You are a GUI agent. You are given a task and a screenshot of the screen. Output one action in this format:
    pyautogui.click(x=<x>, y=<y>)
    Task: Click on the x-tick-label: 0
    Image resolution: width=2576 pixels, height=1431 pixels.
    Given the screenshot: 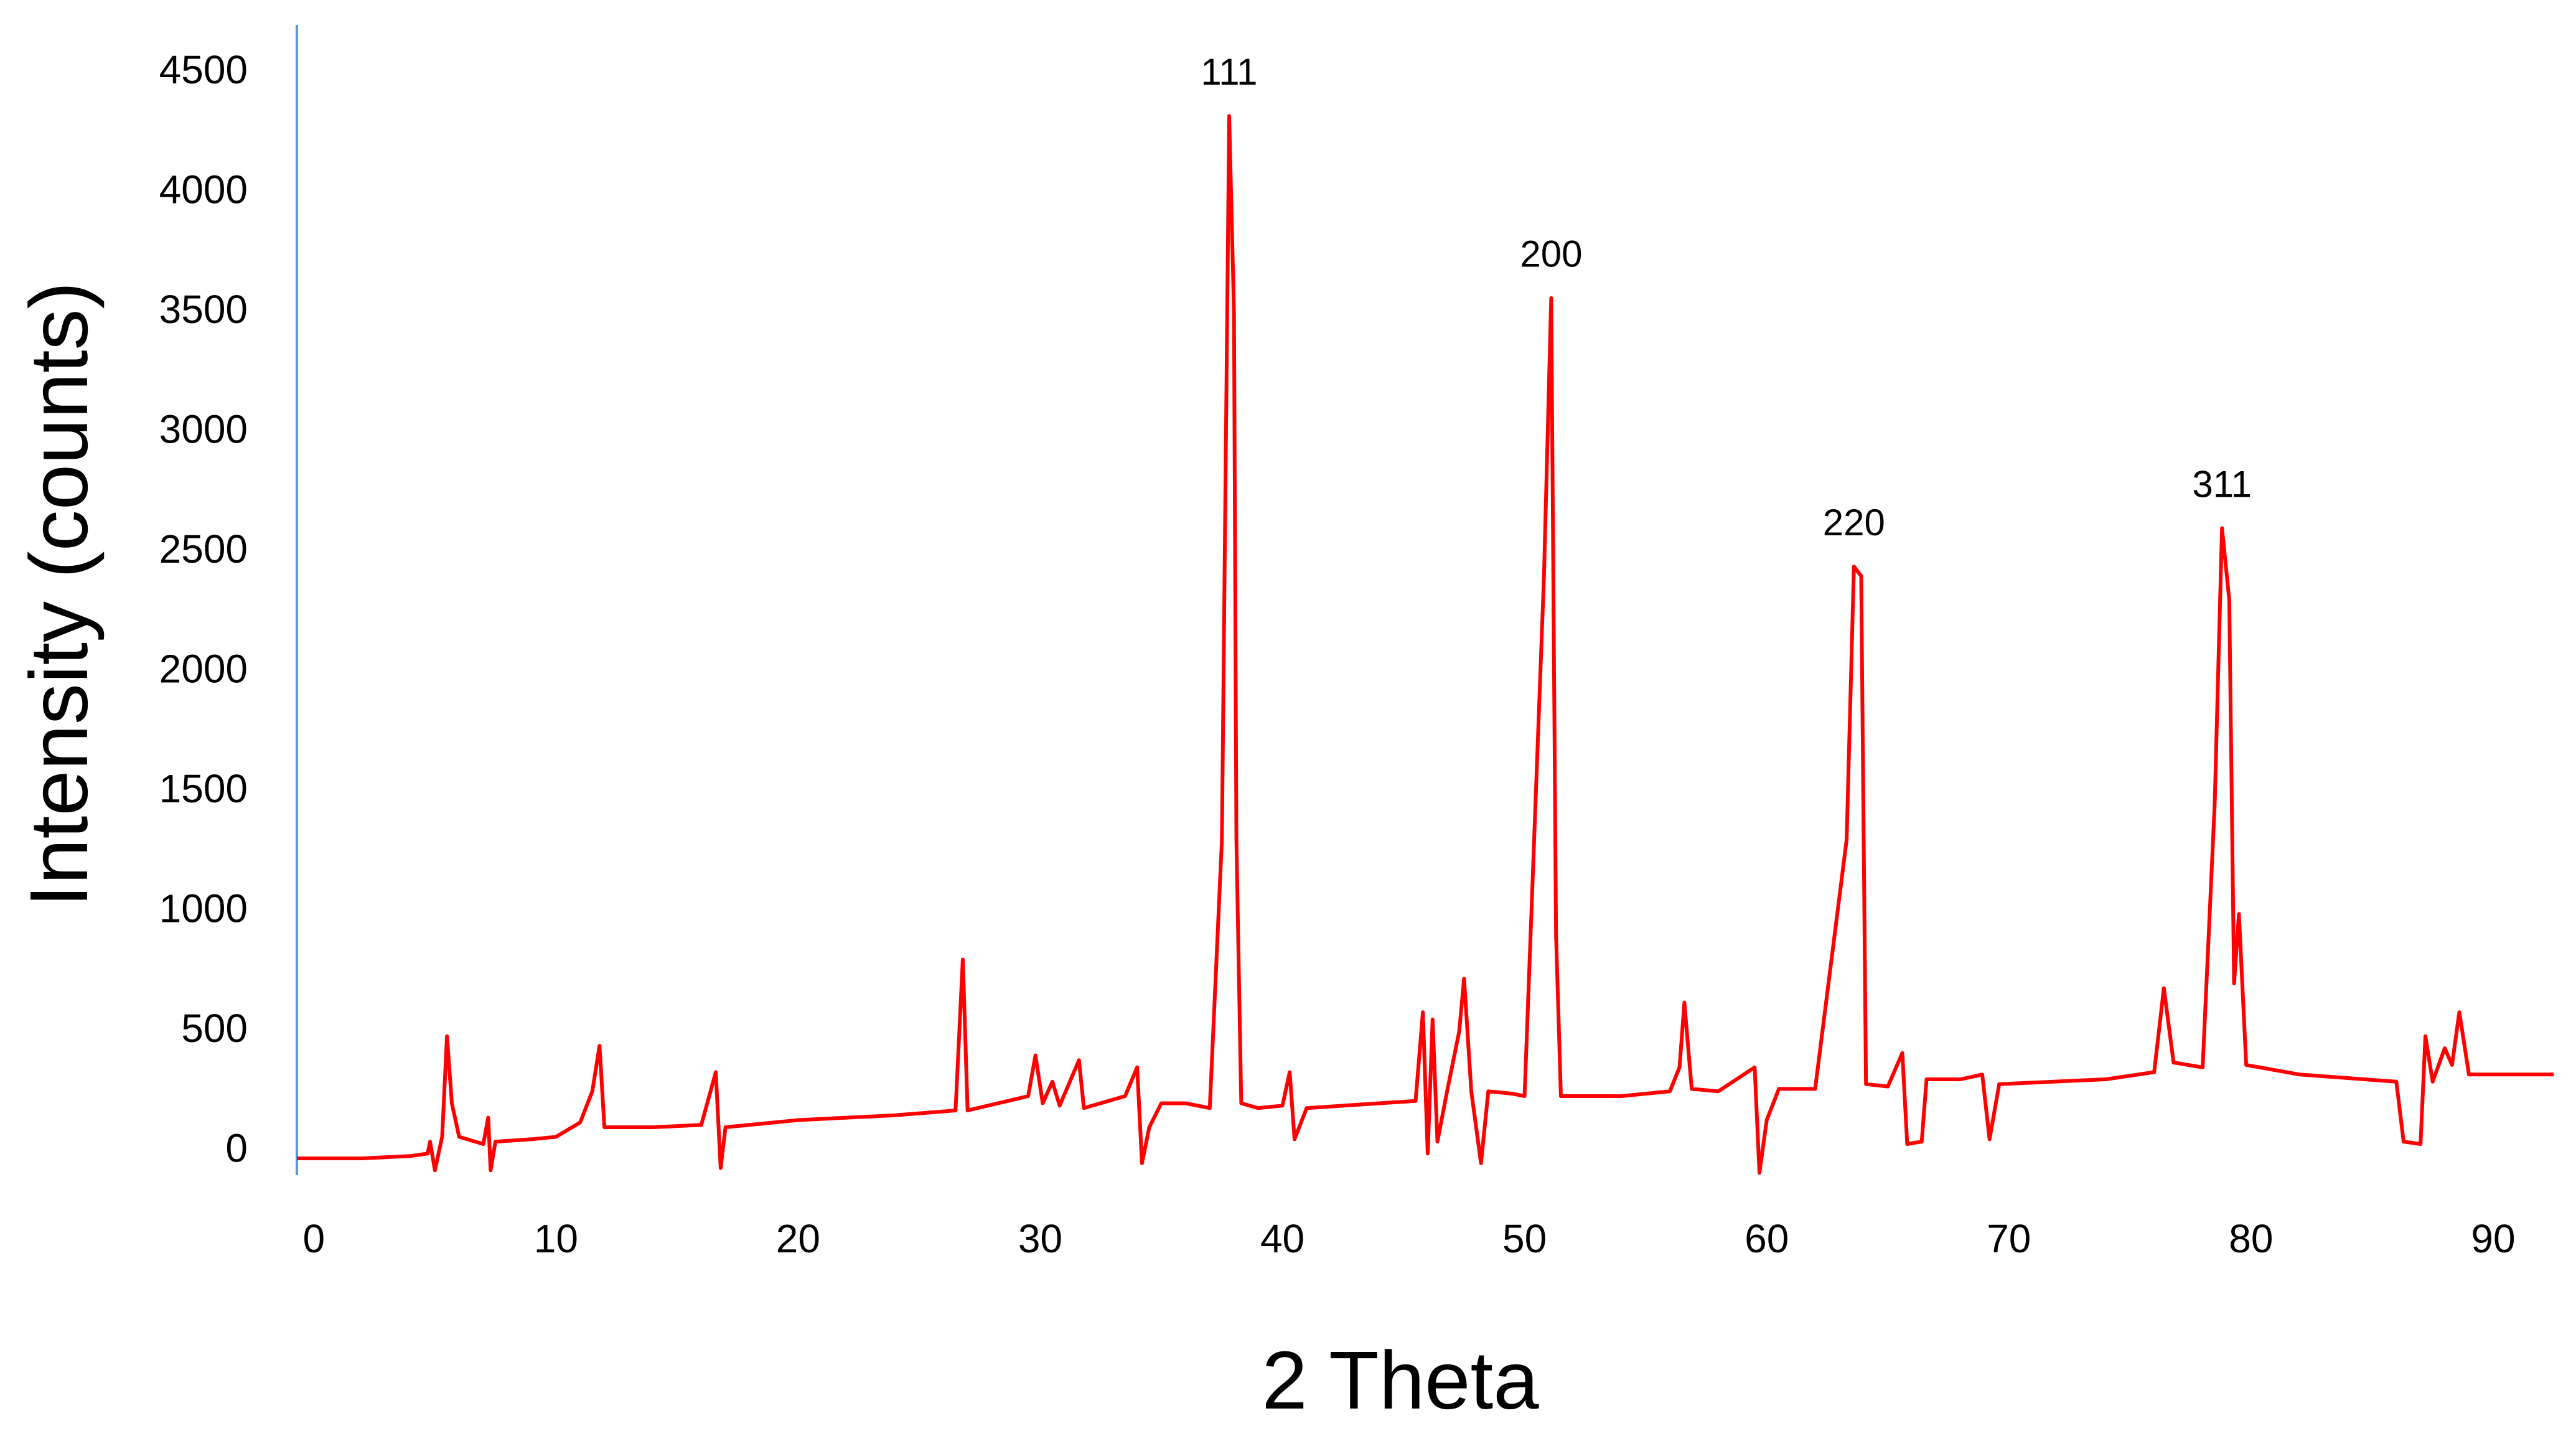 What is the action you would take?
    pyautogui.click(x=313, y=1238)
    